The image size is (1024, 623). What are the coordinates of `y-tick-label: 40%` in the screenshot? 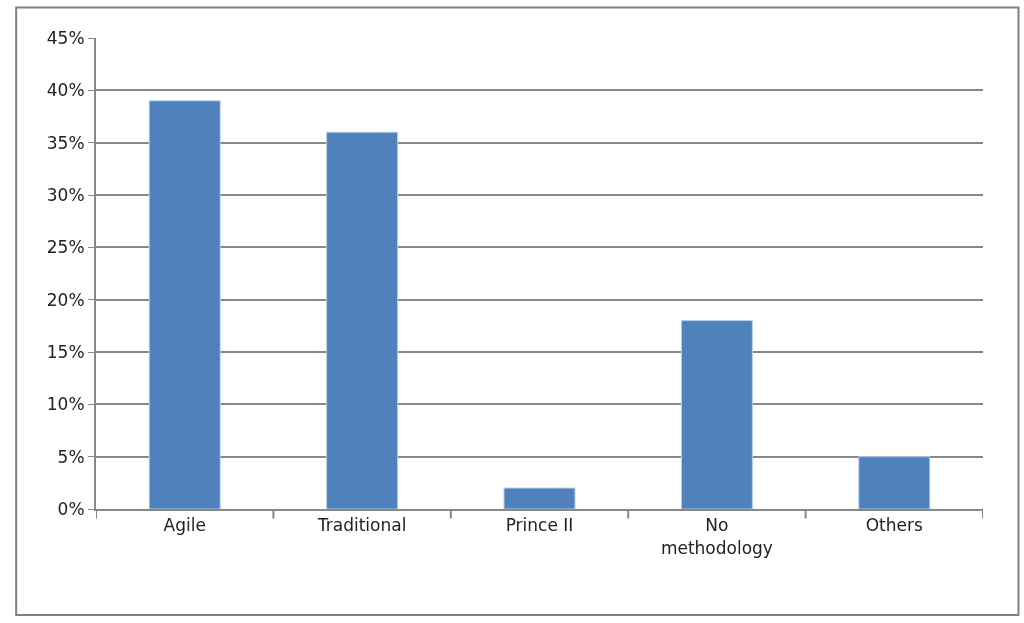 It's located at (65, 90).